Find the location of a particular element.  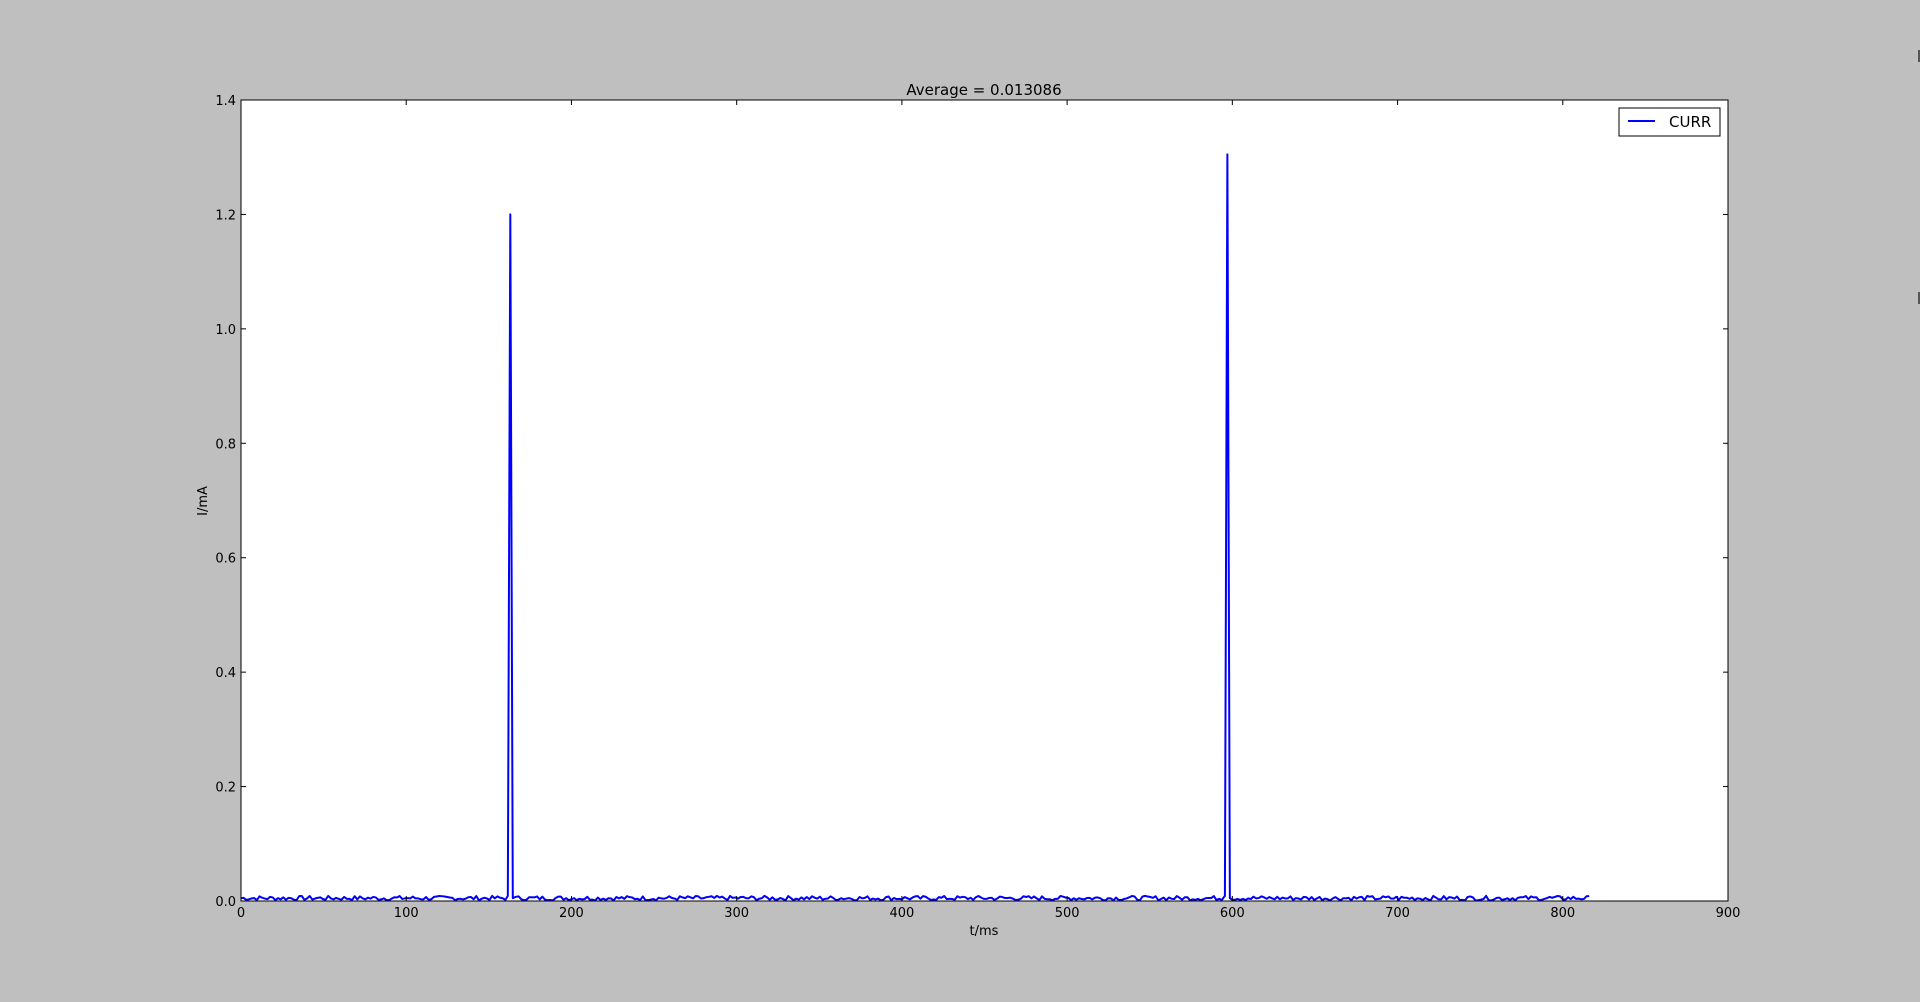

chart-title: Average = 0.013086 is located at coordinates (983, 90).